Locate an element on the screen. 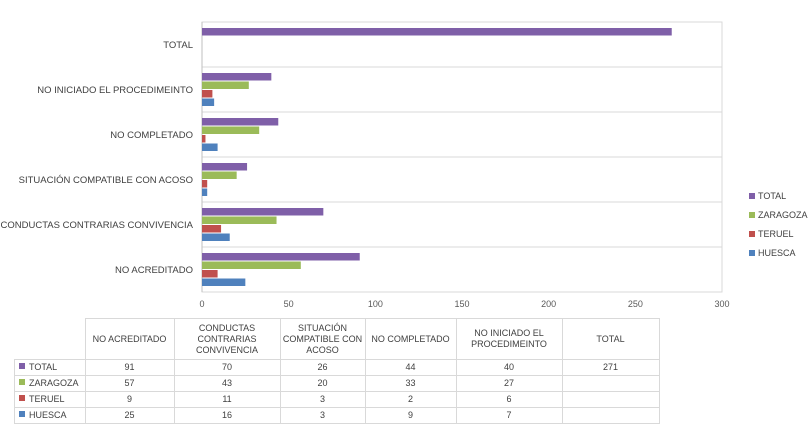 The width and height of the screenshot is (808, 435). legend-label-huesca: HUESCA is located at coordinates (777, 253).